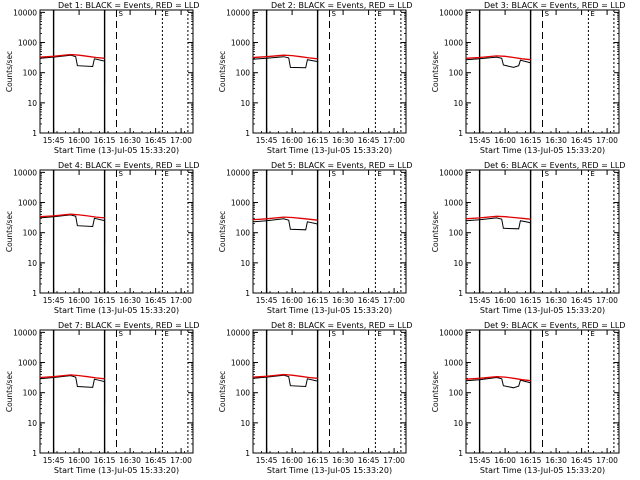 The image size is (640, 480). I want to click on panel-title-detector: Det 2:, so click(283, 5).